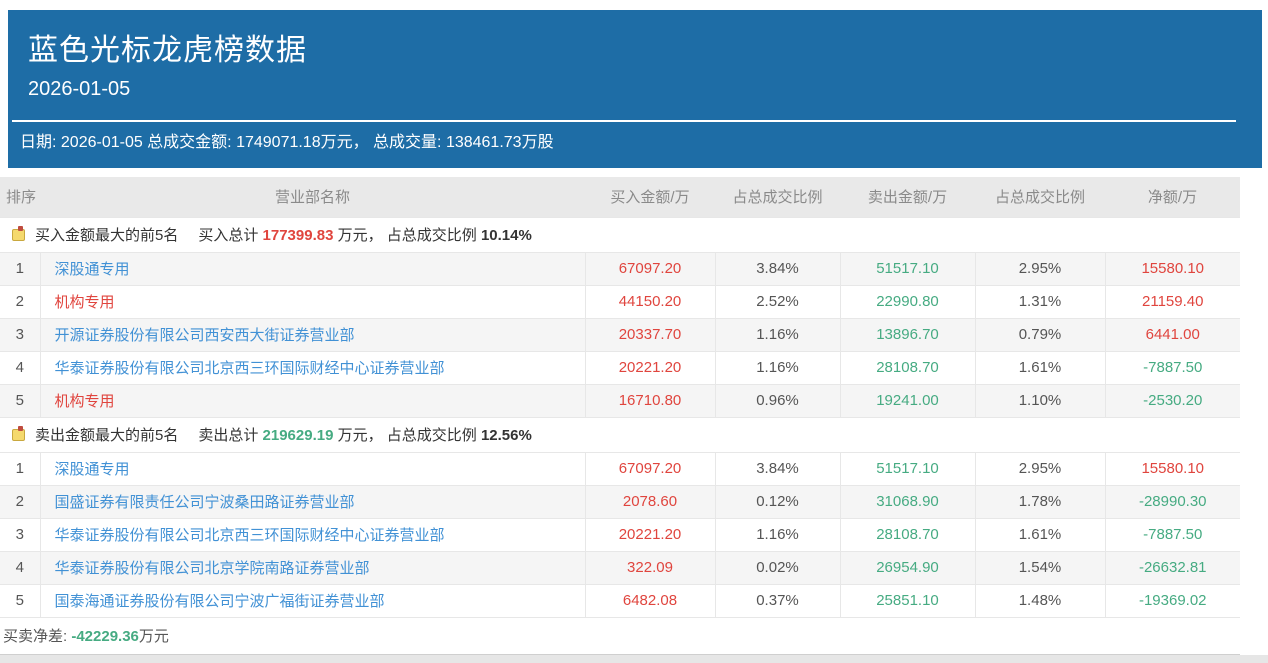 This screenshot has height=663, width=1268. Describe the element at coordinates (777, 401) in the screenshot. I see `buy-ratio-cell: 0.96%` at that location.